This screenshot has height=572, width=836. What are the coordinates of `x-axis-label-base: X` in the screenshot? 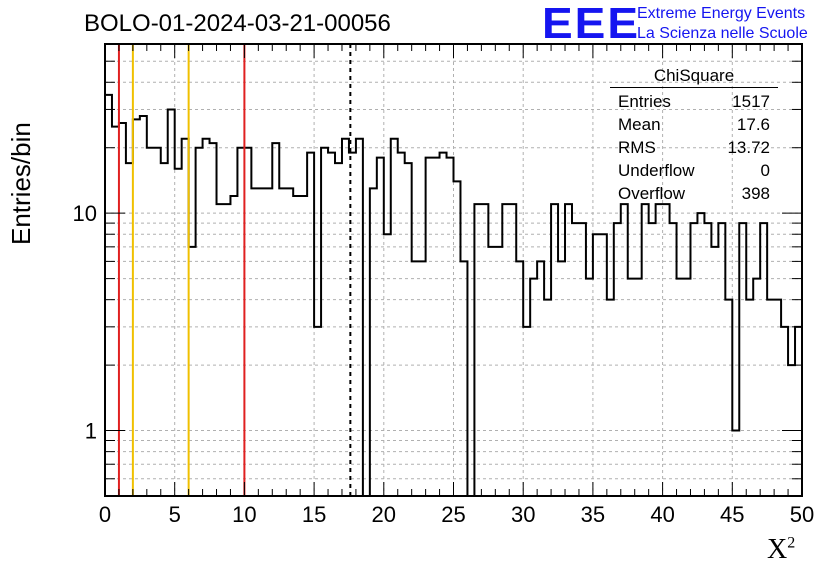 It's located at (777, 549).